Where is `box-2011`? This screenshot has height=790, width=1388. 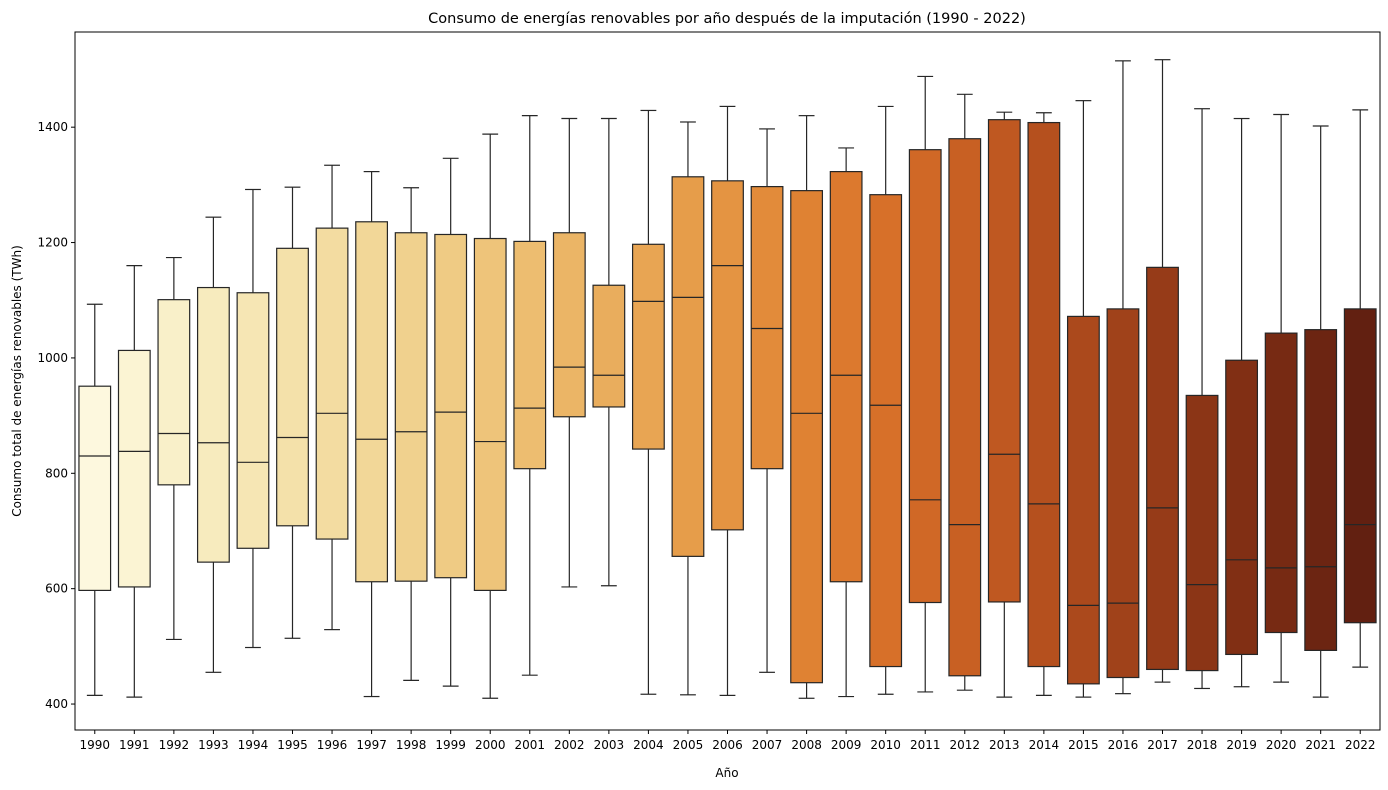 box-2011 is located at coordinates (925, 384).